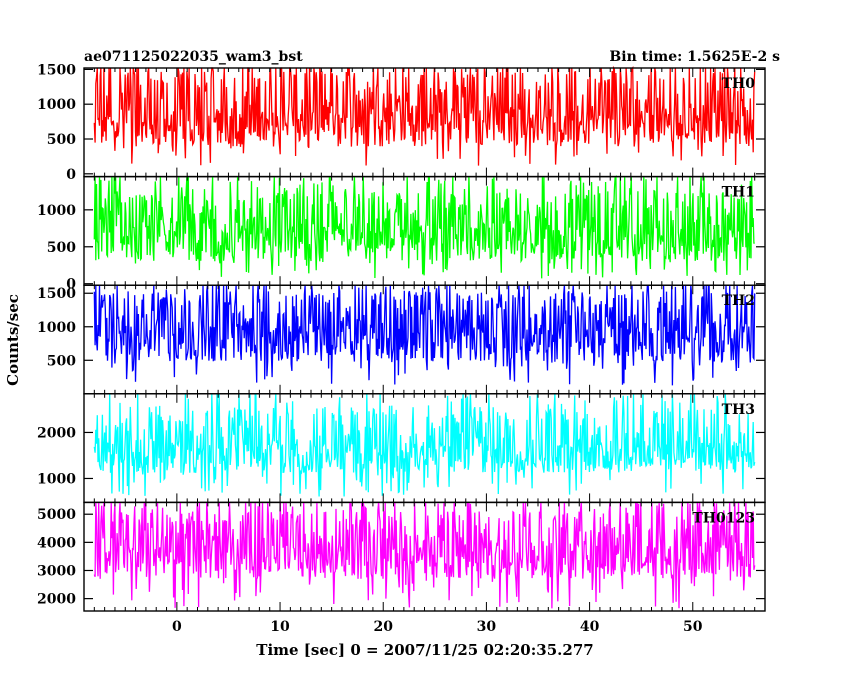 The image size is (850, 680). I want to click on x-tick-label: 40, so click(590, 627).